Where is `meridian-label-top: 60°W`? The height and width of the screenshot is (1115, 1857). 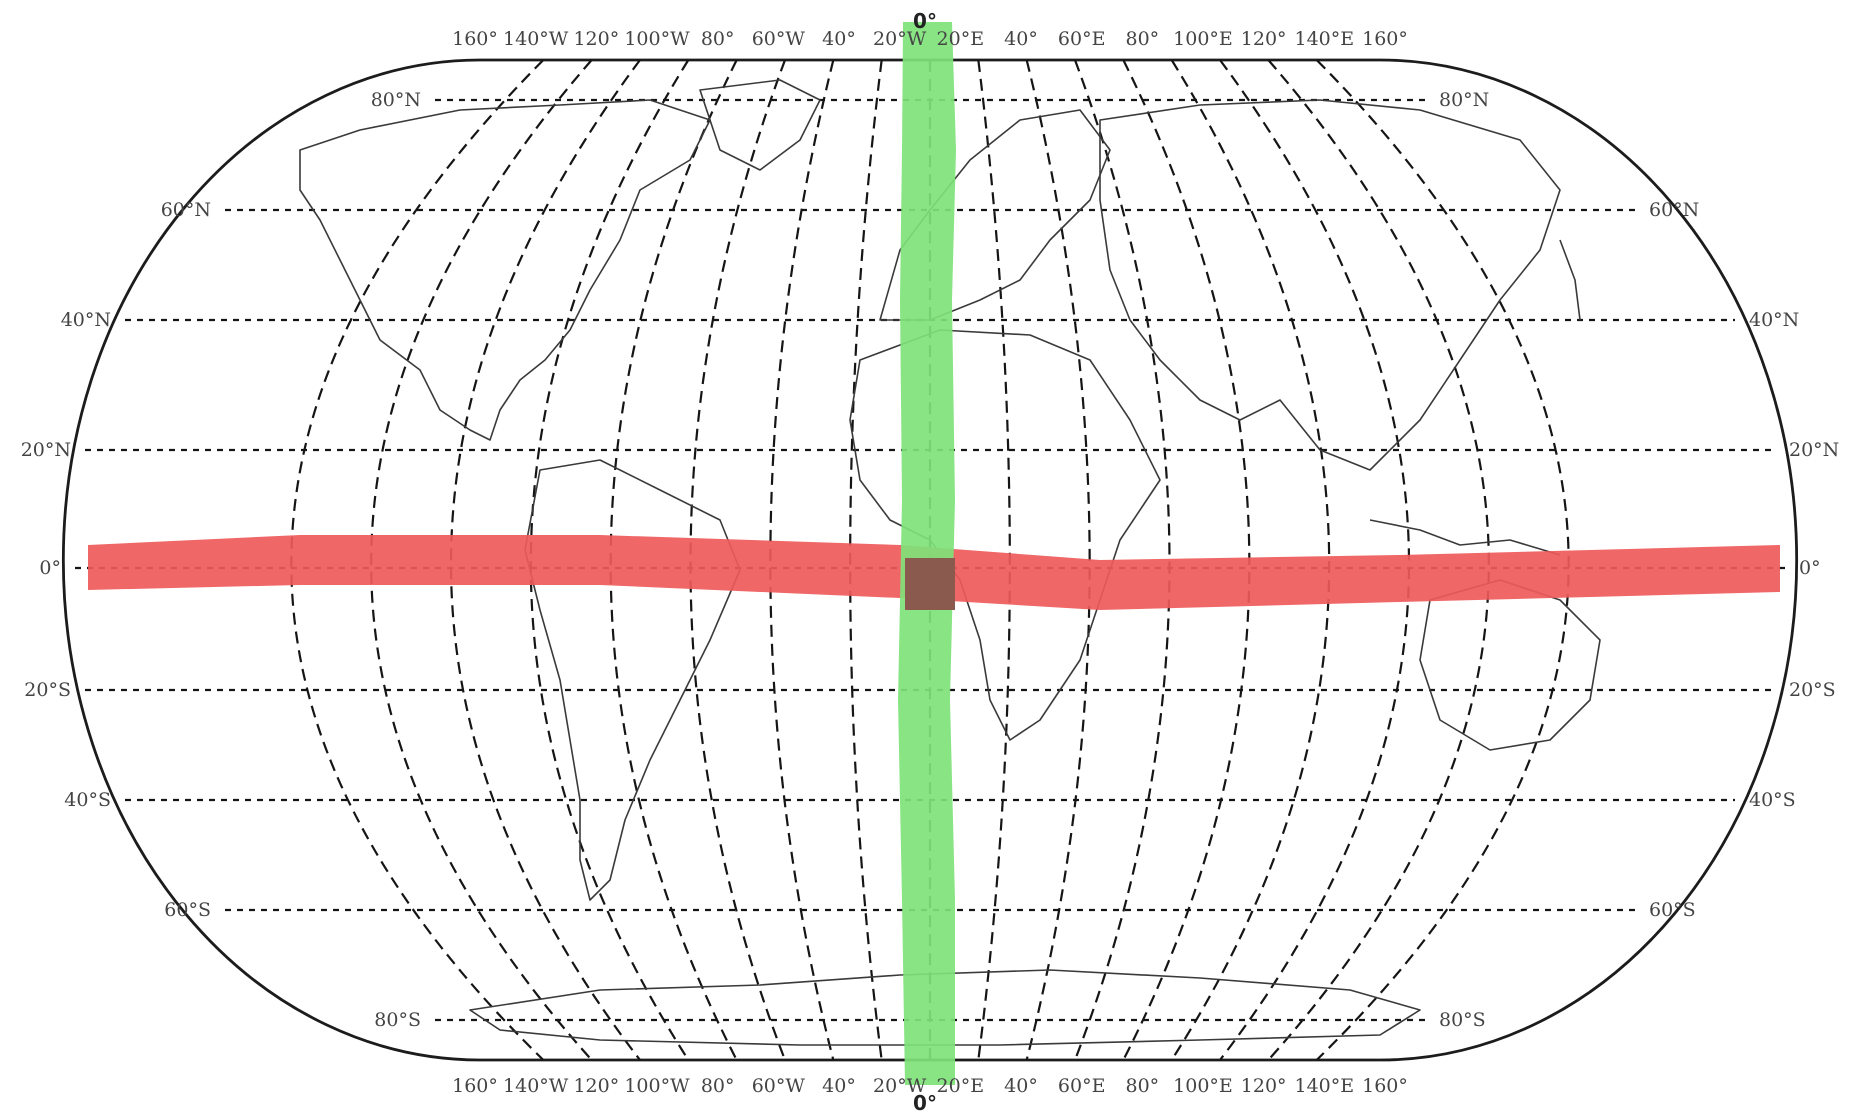
meridian-label-top: 60°W is located at coordinates (779, 39).